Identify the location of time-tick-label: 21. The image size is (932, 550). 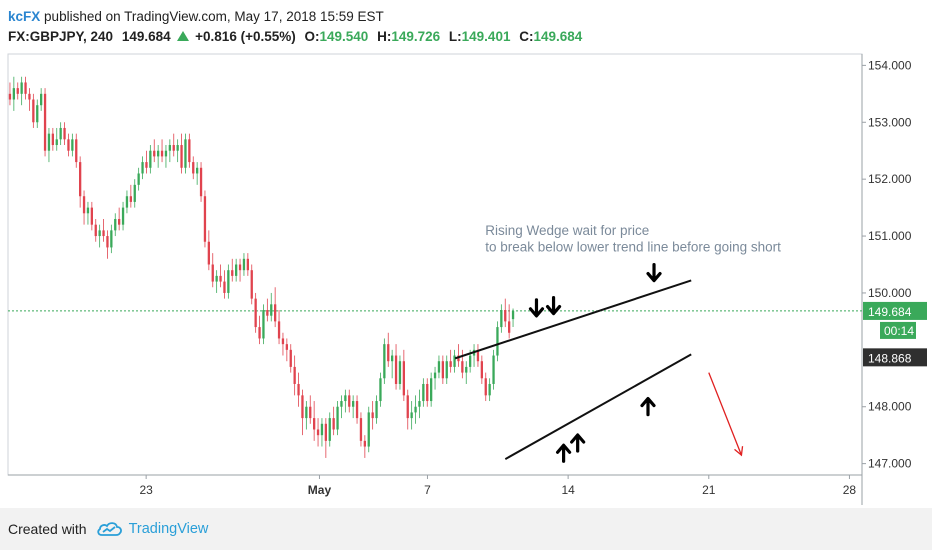
(709, 490).